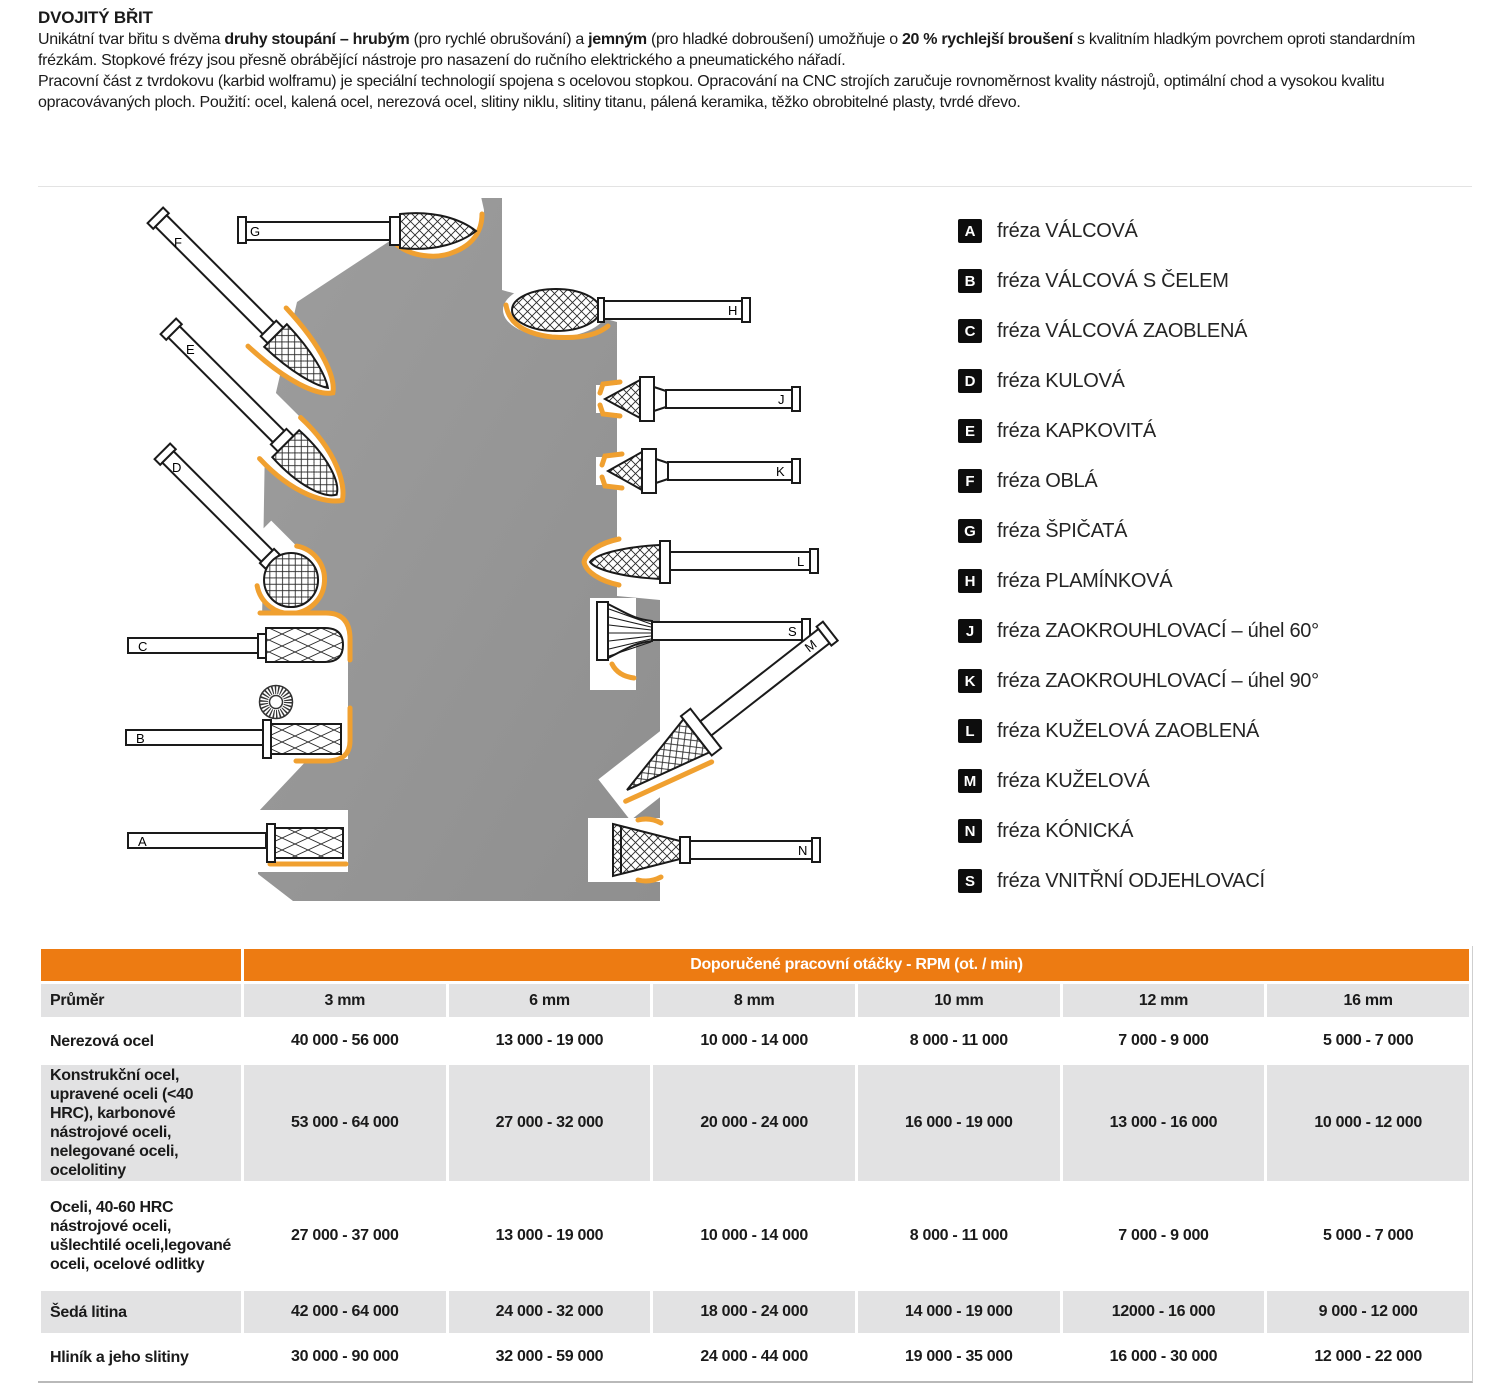 The height and width of the screenshot is (1383, 1510). Describe the element at coordinates (698, 471) in the screenshot. I see `tool-k: K` at that location.